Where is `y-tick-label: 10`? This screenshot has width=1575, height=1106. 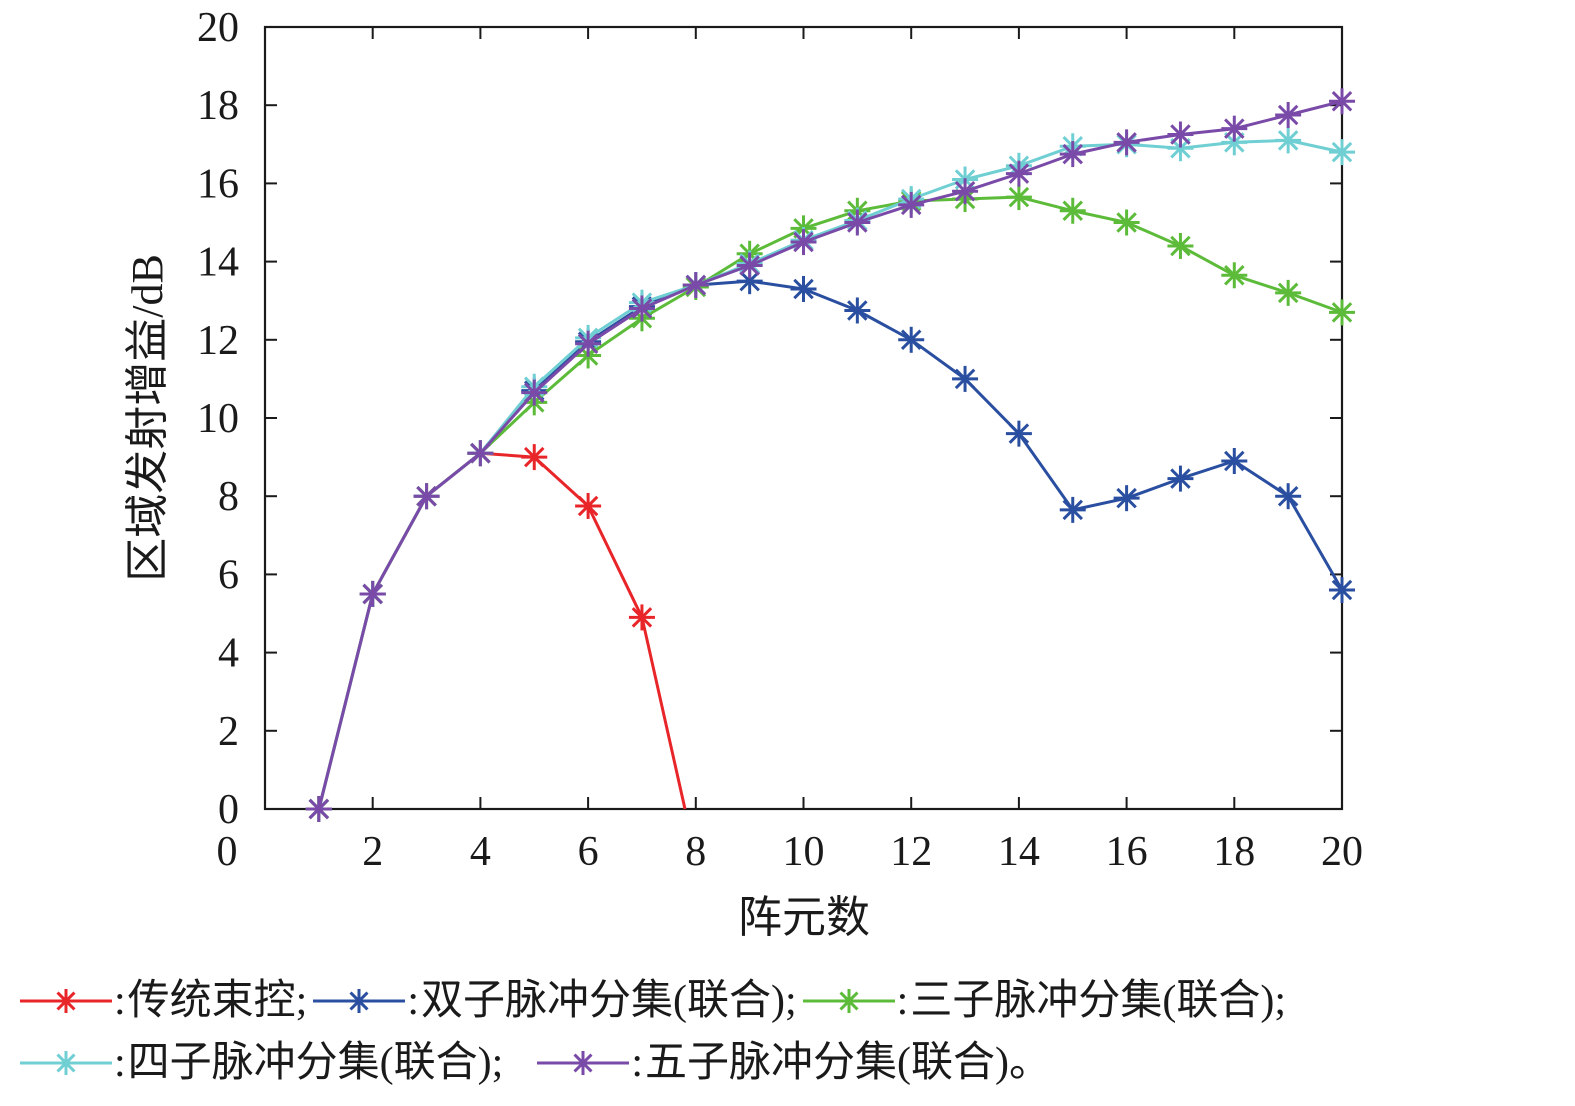 y-tick-label: 10 is located at coordinates (218, 419).